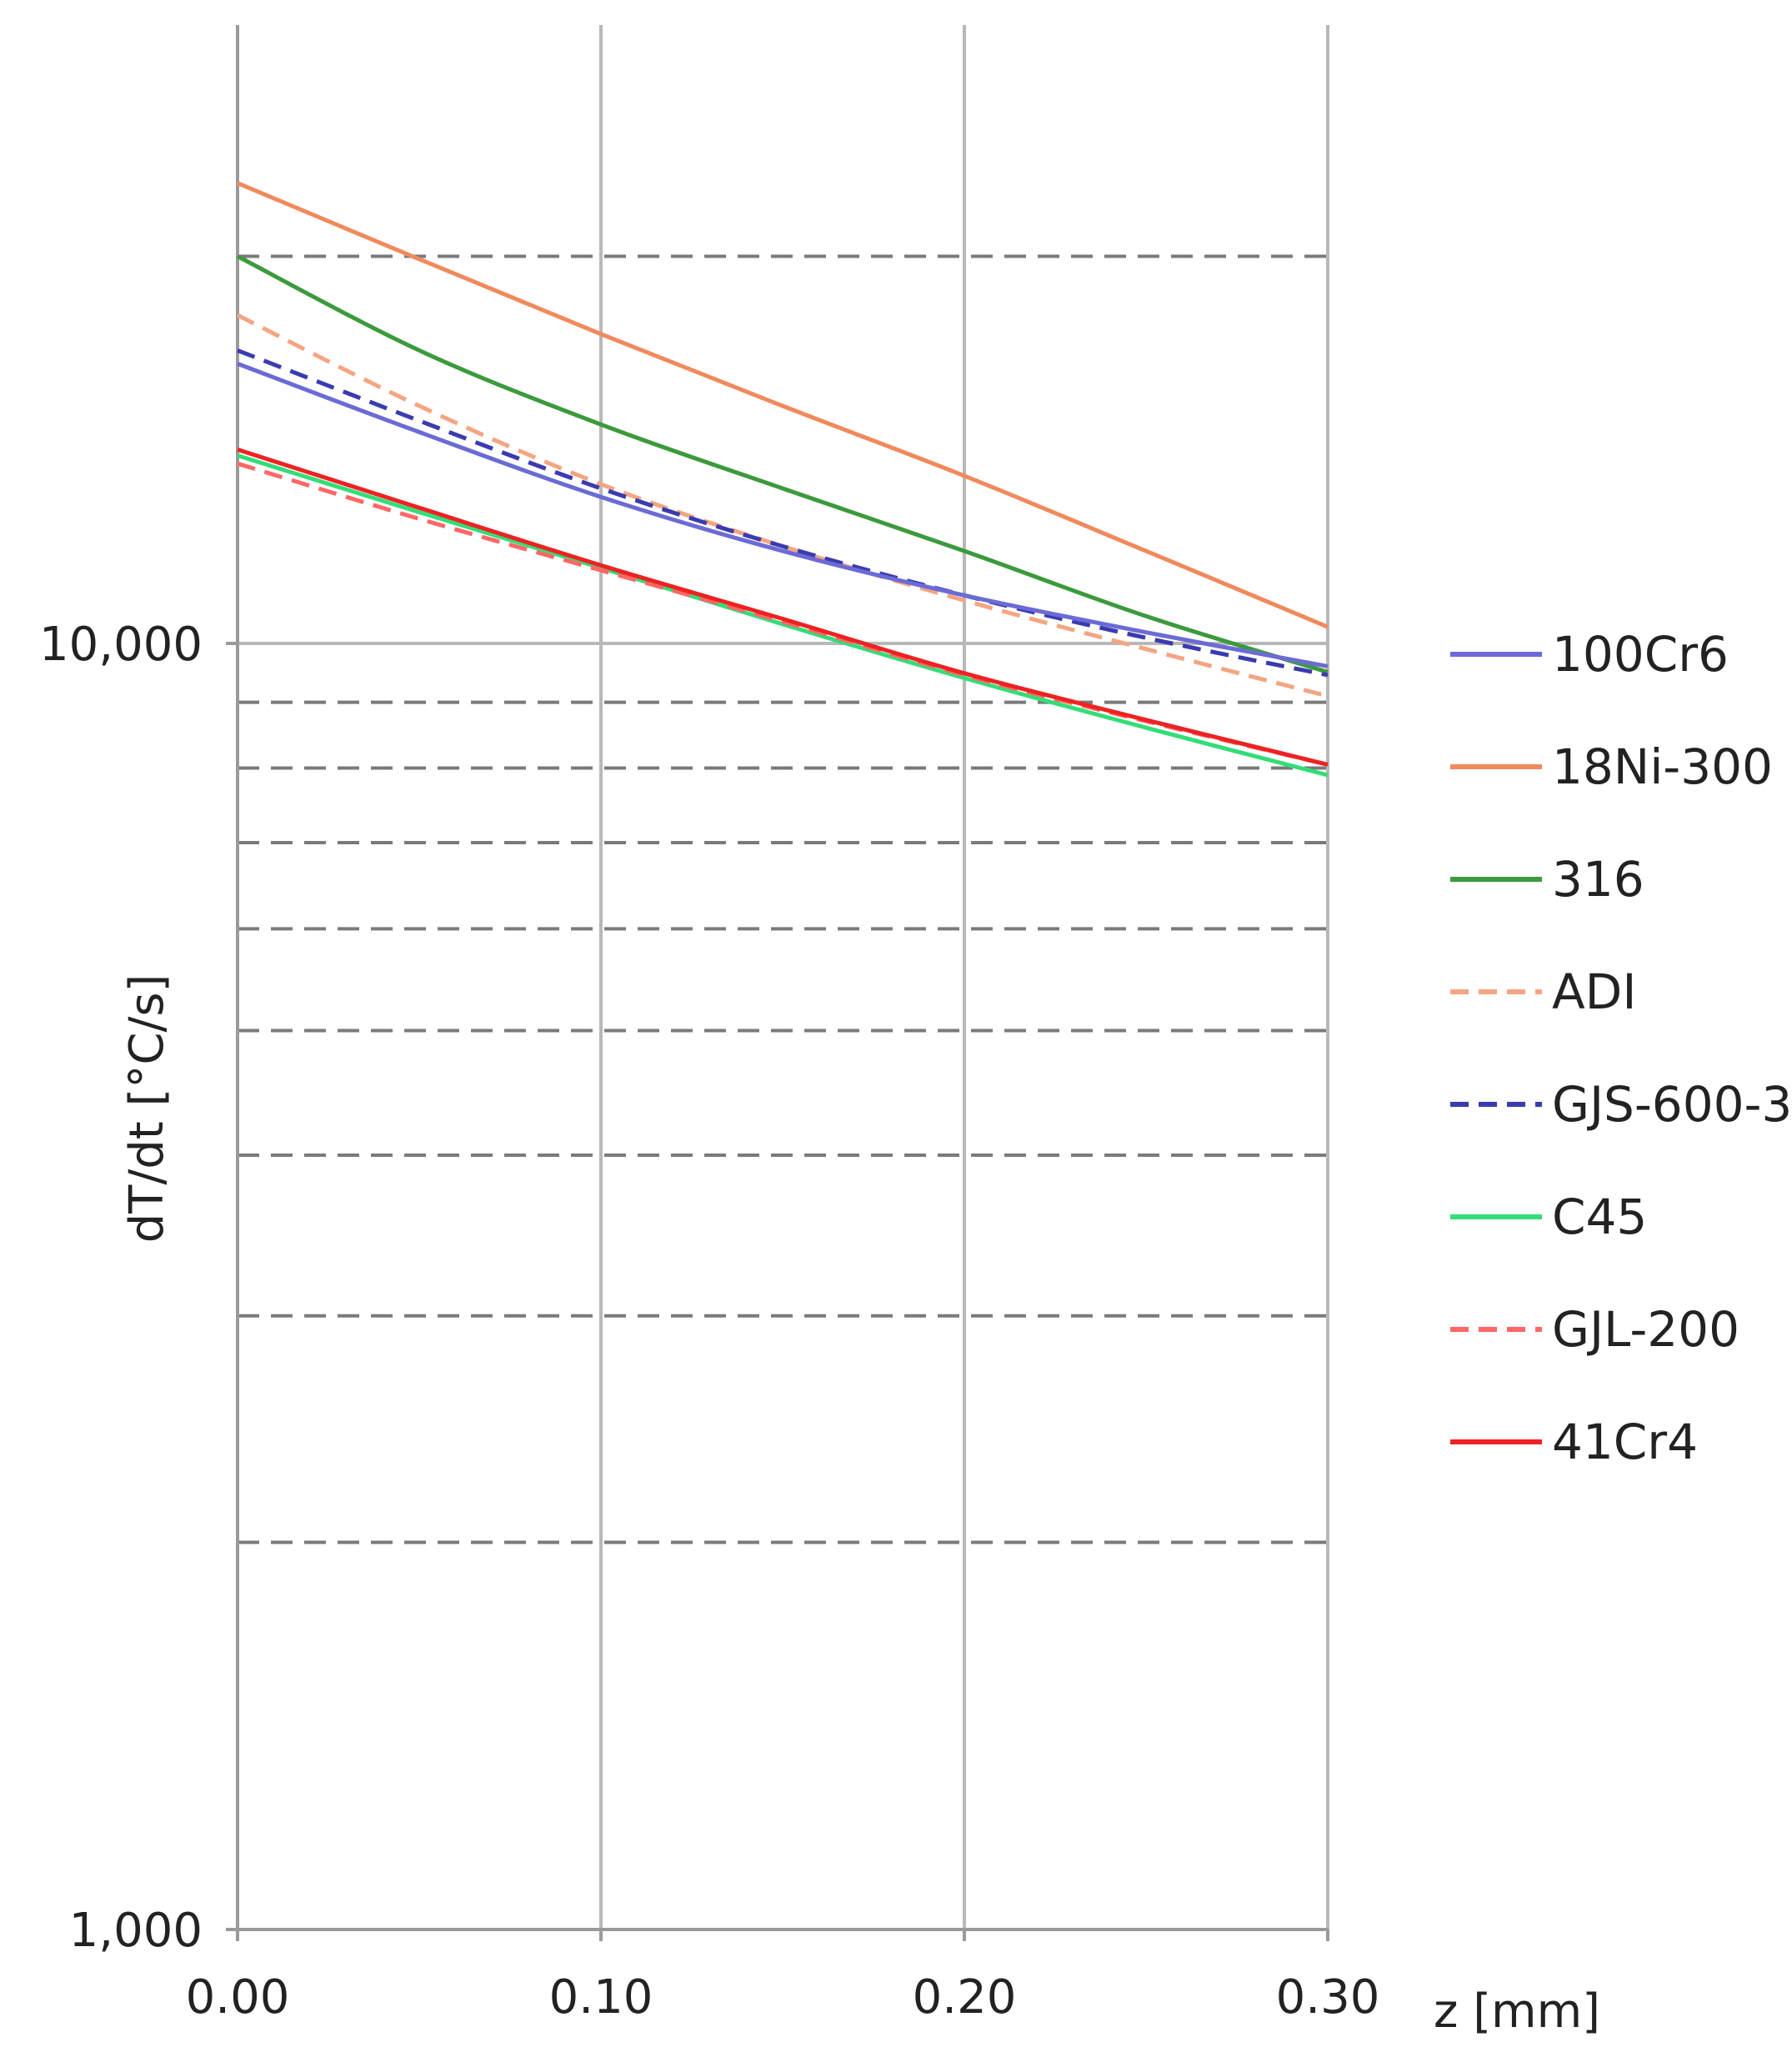  I want to click on legend-label: ADI, so click(1594, 991).